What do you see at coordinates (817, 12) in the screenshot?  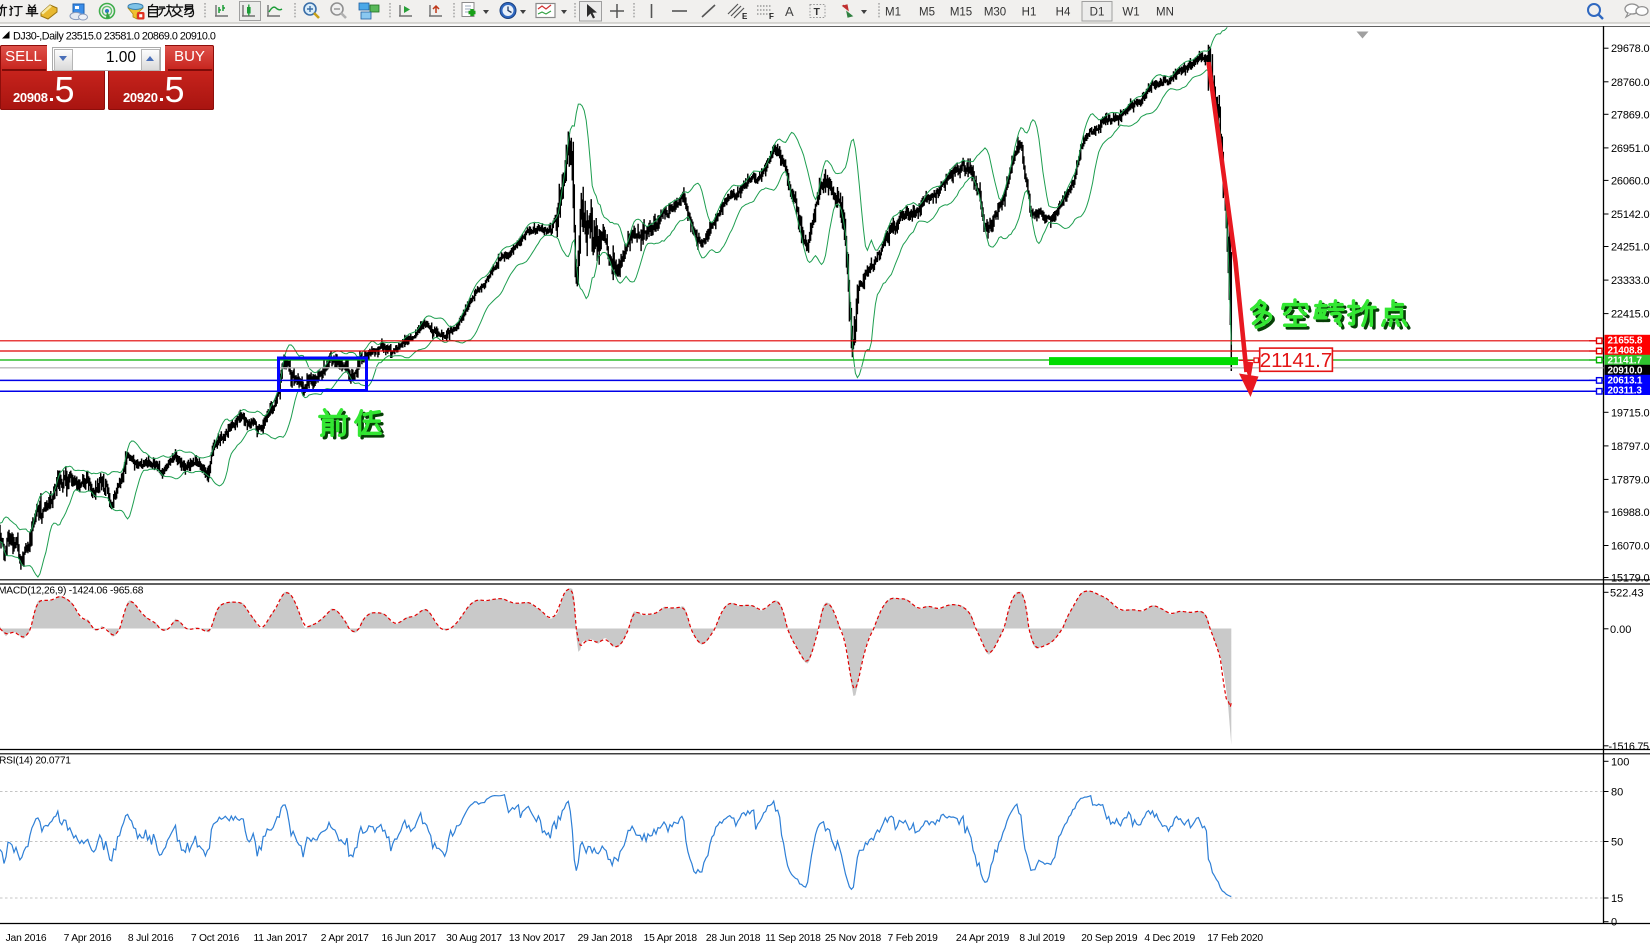 I see `svg-text: T` at bounding box center [817, 12].